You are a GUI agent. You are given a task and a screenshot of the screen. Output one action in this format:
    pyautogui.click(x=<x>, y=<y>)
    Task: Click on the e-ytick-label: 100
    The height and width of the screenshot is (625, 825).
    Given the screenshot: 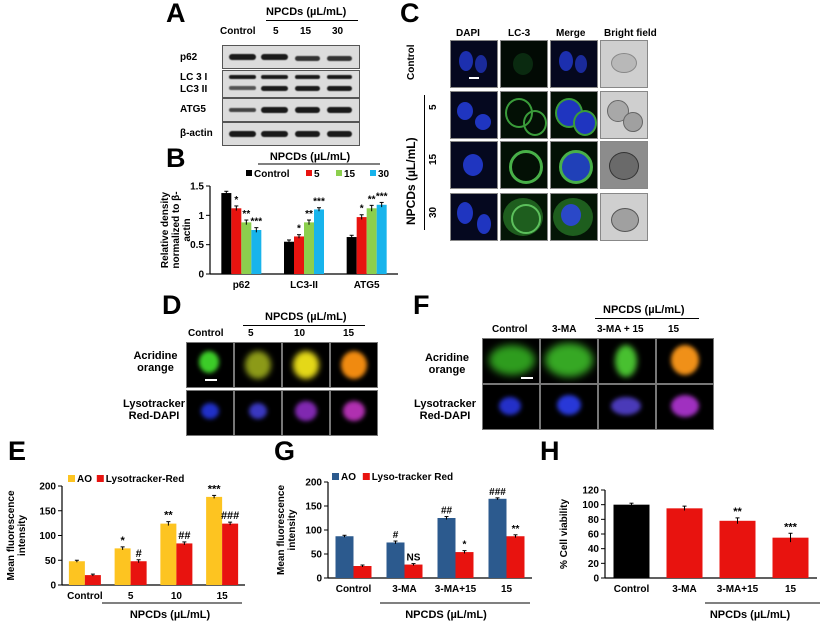 What is the action you would take?
    pyautogui.click(x=47, y=536)
    